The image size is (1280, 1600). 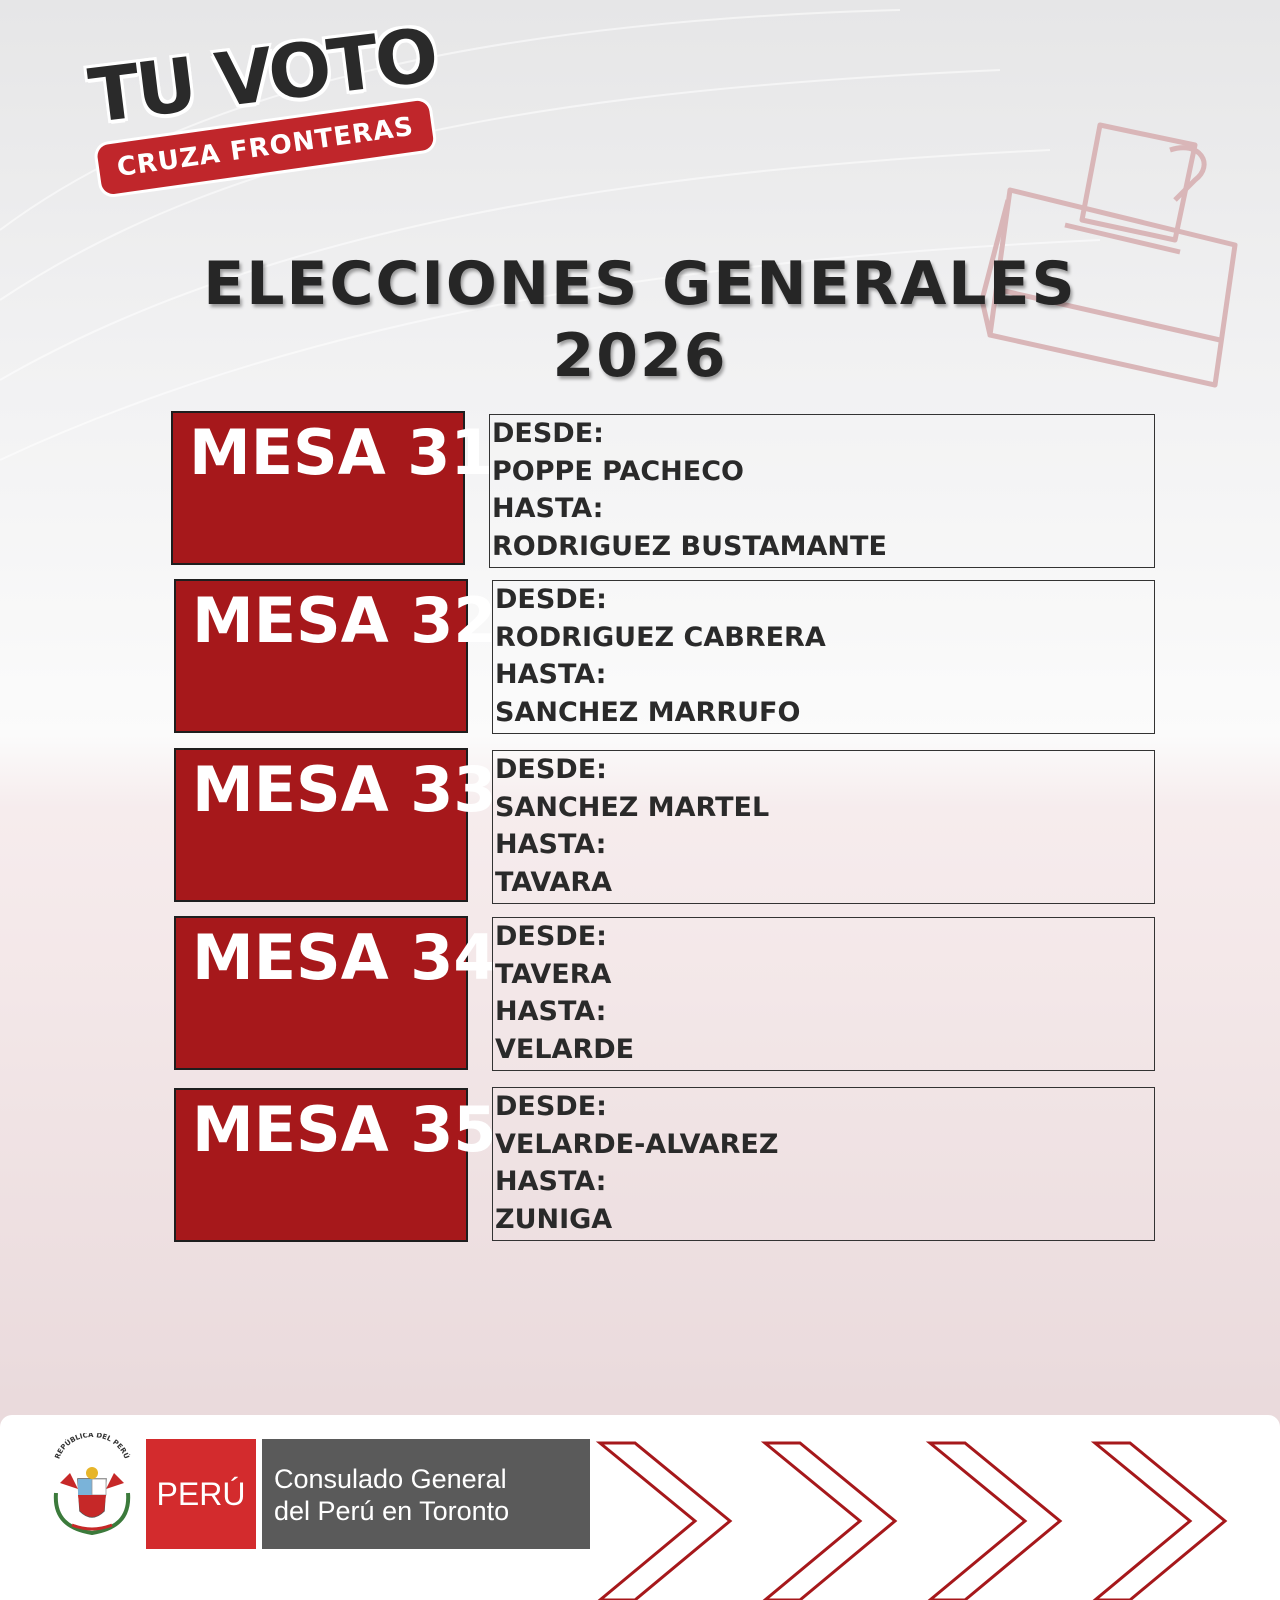 I want to click on mesa-label-32: MESA 32, so click(x=335, y=656).